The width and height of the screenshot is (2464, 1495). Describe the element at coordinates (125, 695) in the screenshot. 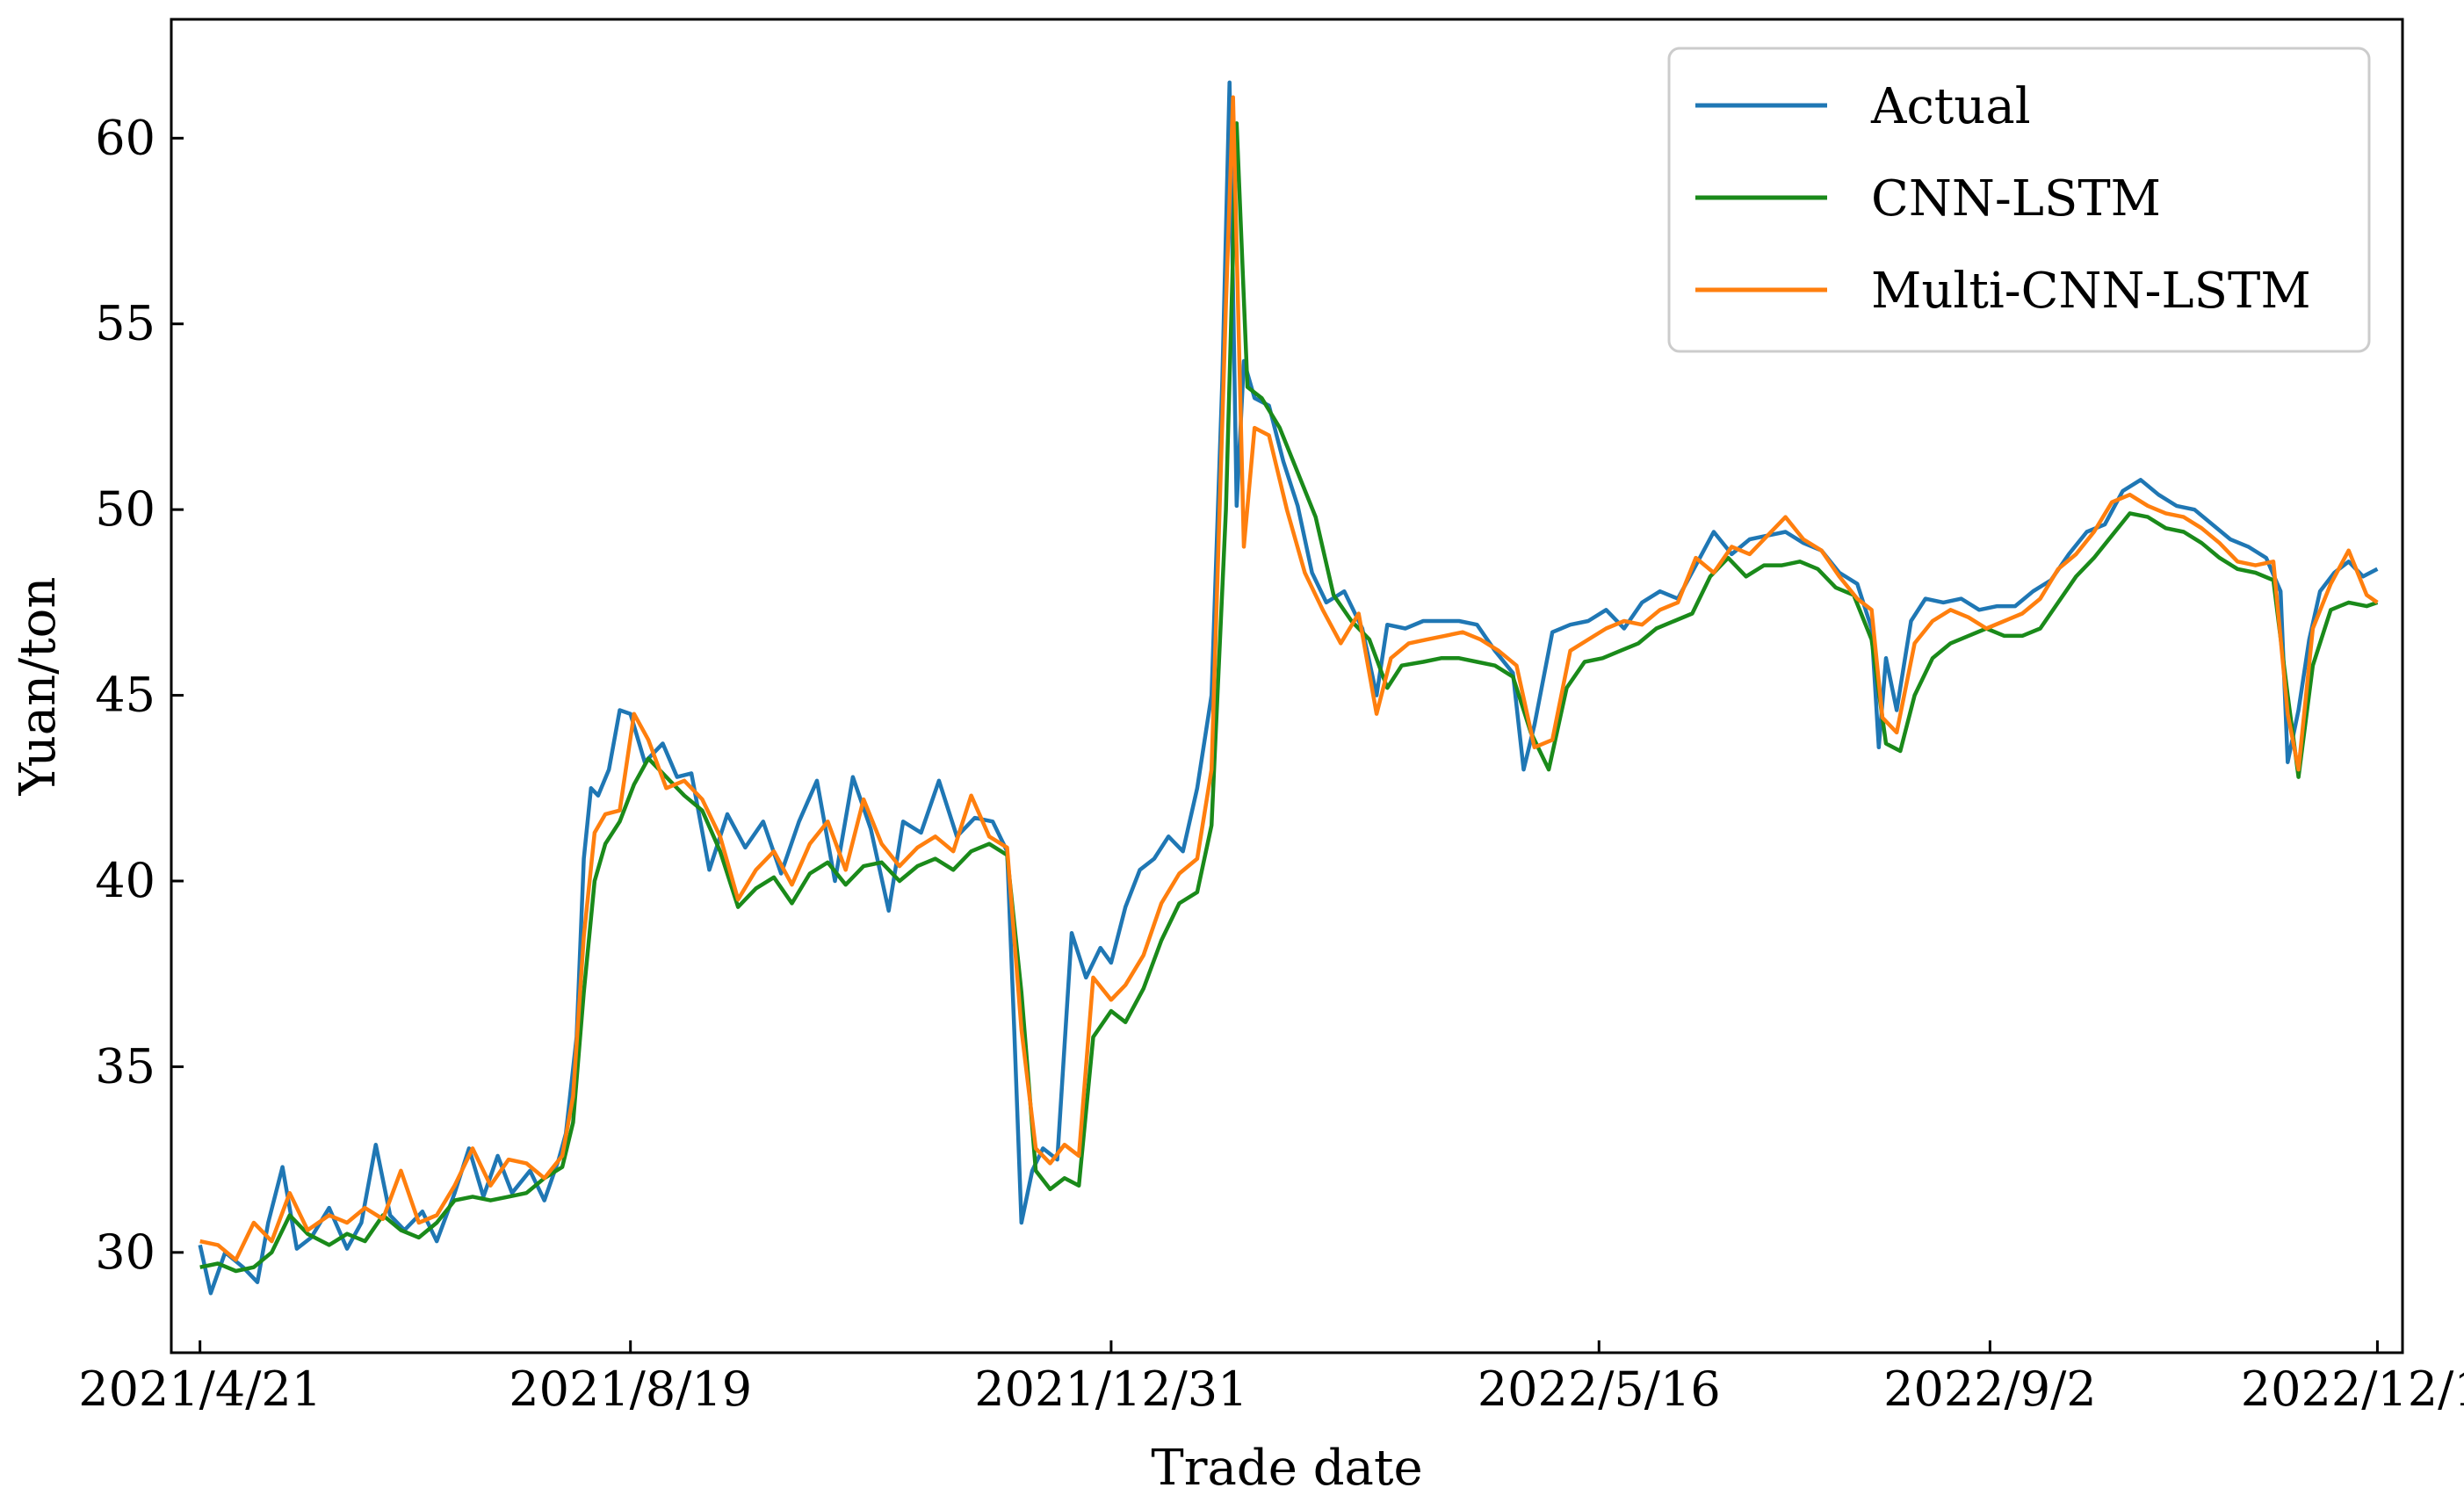

I see `y-tick-label: 45` at that location.